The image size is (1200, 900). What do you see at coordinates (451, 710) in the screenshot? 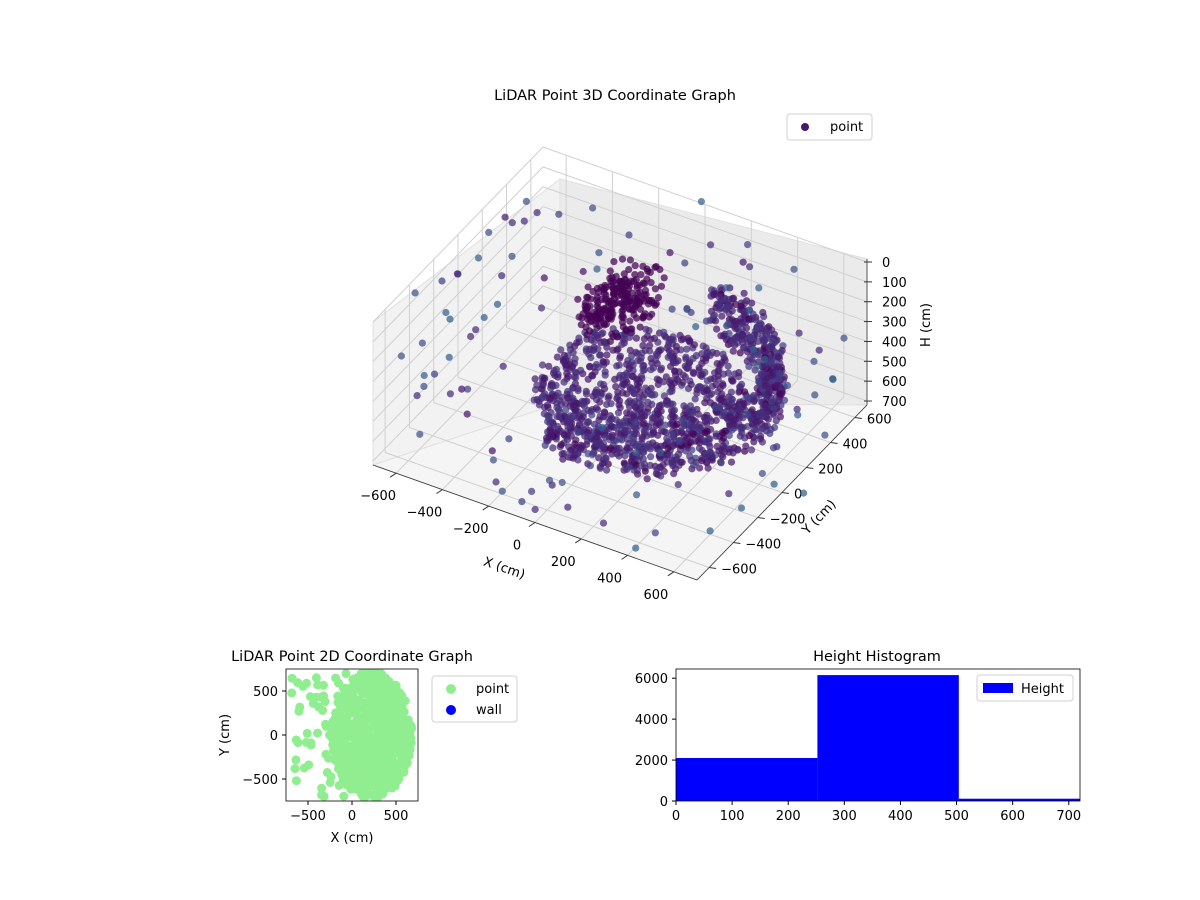
I see `legend-marker-wall-2d` at bounding box center [451, 710].